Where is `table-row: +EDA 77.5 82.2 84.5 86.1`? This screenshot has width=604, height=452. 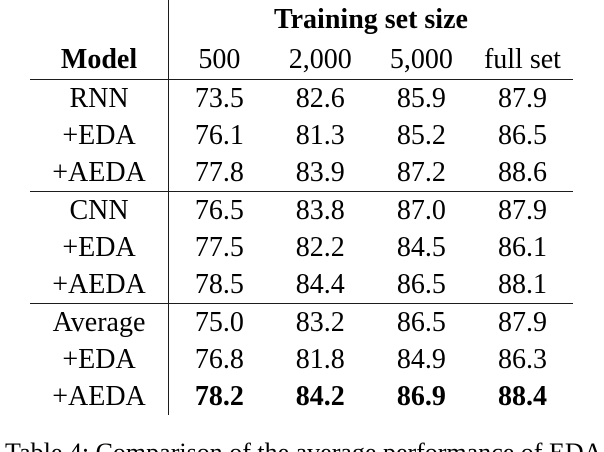 table-row: +EDA 77.5 82.2 84.5 86.1 is located at coordinates (301, 247).